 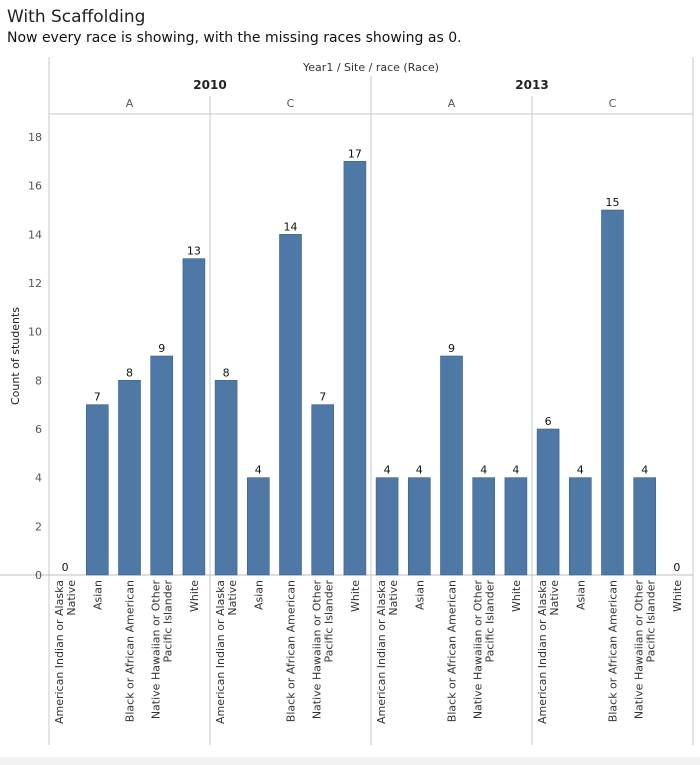 What do you see at coordinates (370, 67) in the screenshot?
I see `header-field-label: Year1 / Site / race (Race)` at bounding box center [370, 67].